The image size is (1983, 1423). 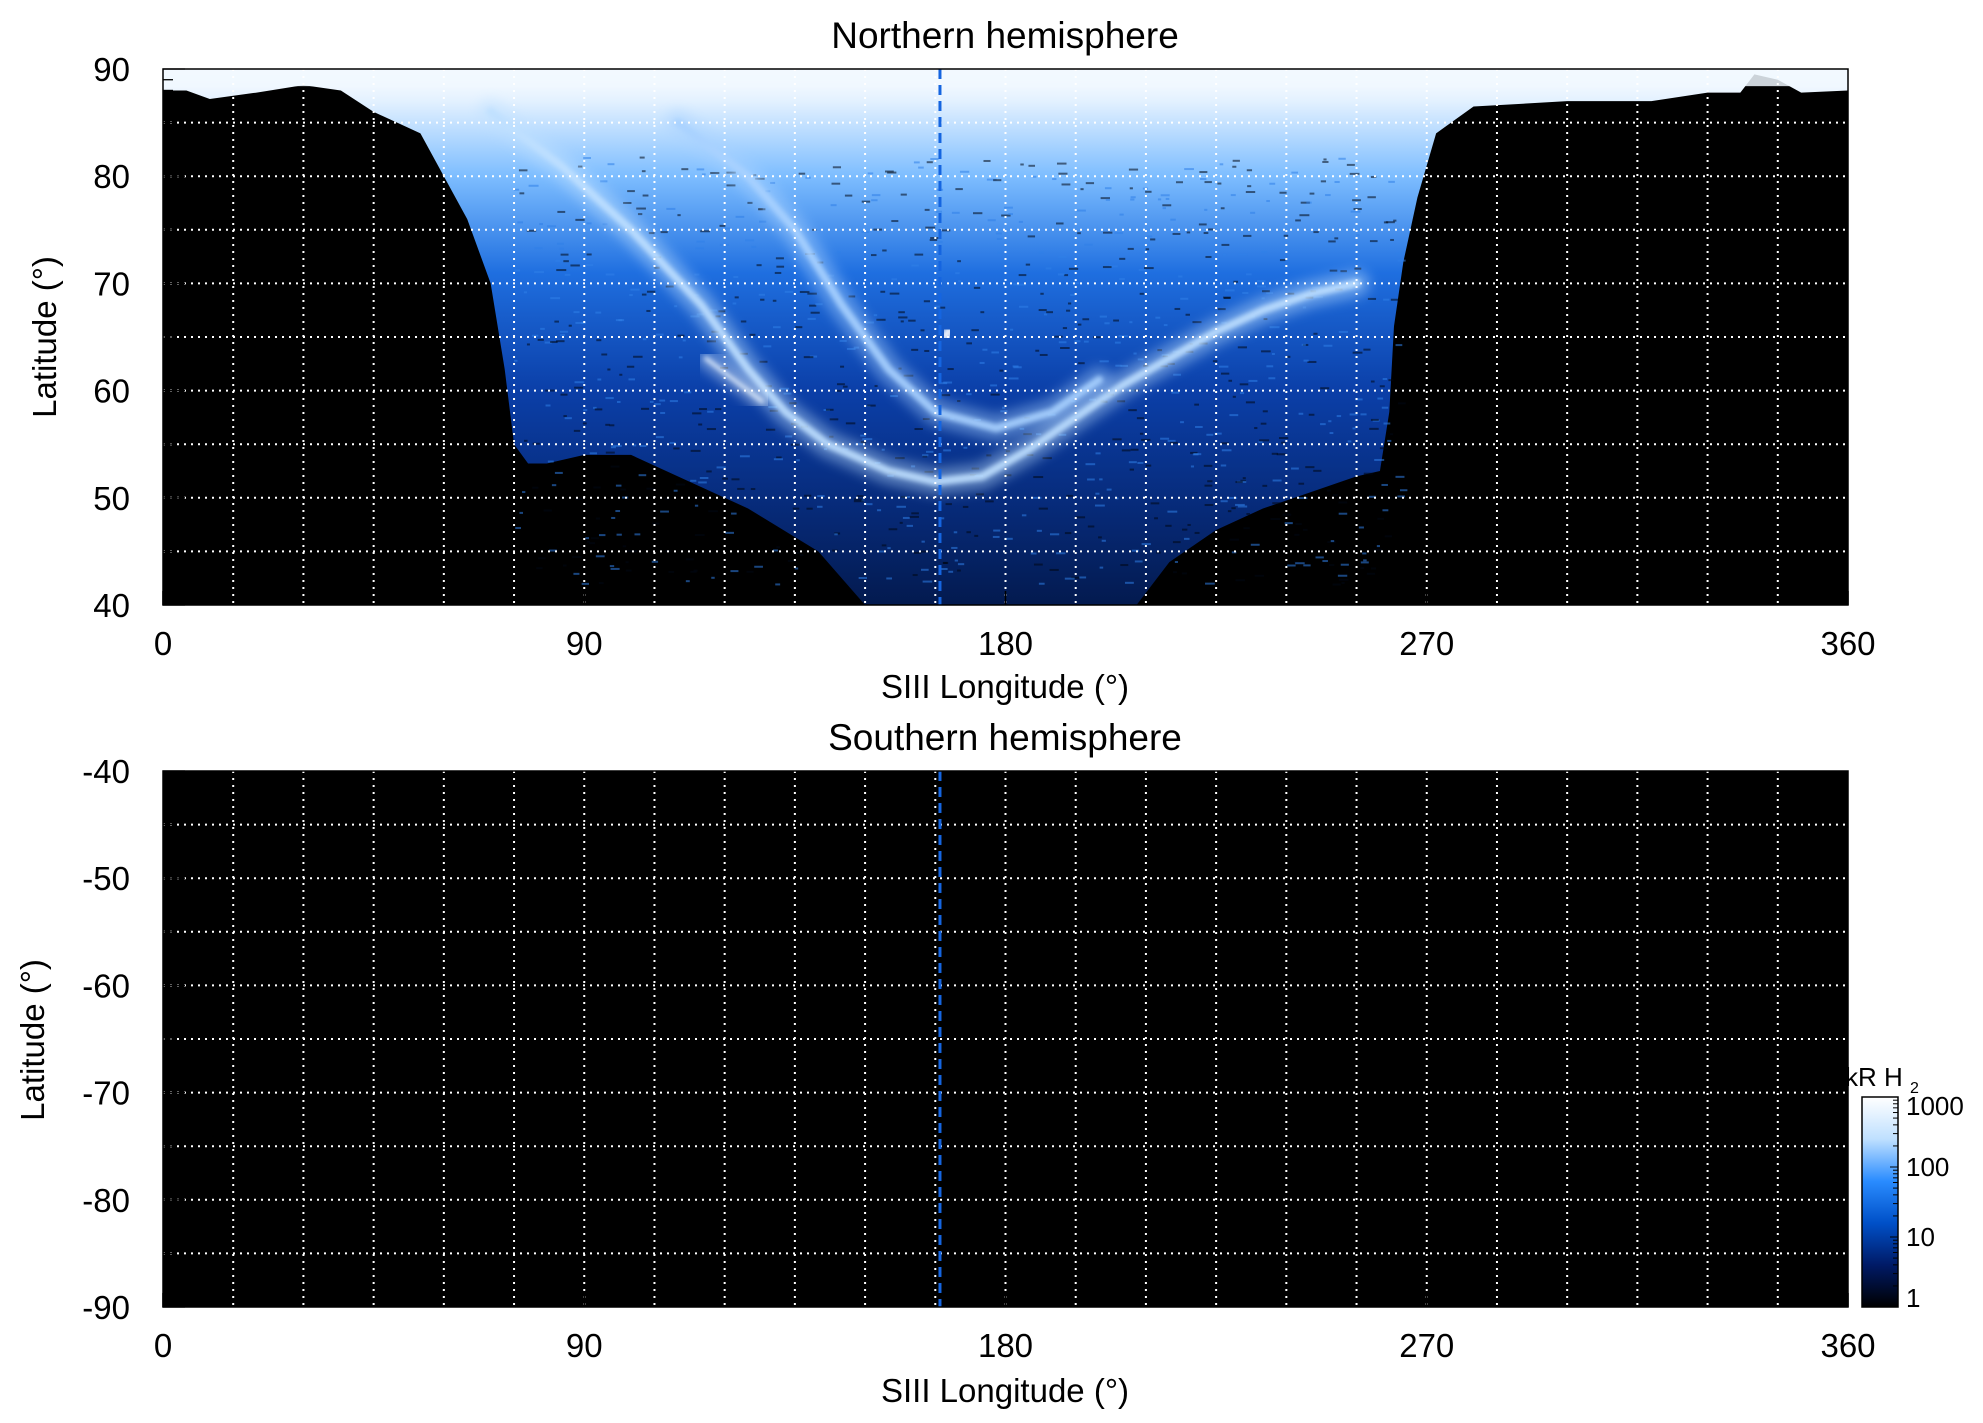 What do you see at coordinates (1847, 643) in the screenshot?
I see `x-tick-label: 360` at bounding box center [1847, 643].